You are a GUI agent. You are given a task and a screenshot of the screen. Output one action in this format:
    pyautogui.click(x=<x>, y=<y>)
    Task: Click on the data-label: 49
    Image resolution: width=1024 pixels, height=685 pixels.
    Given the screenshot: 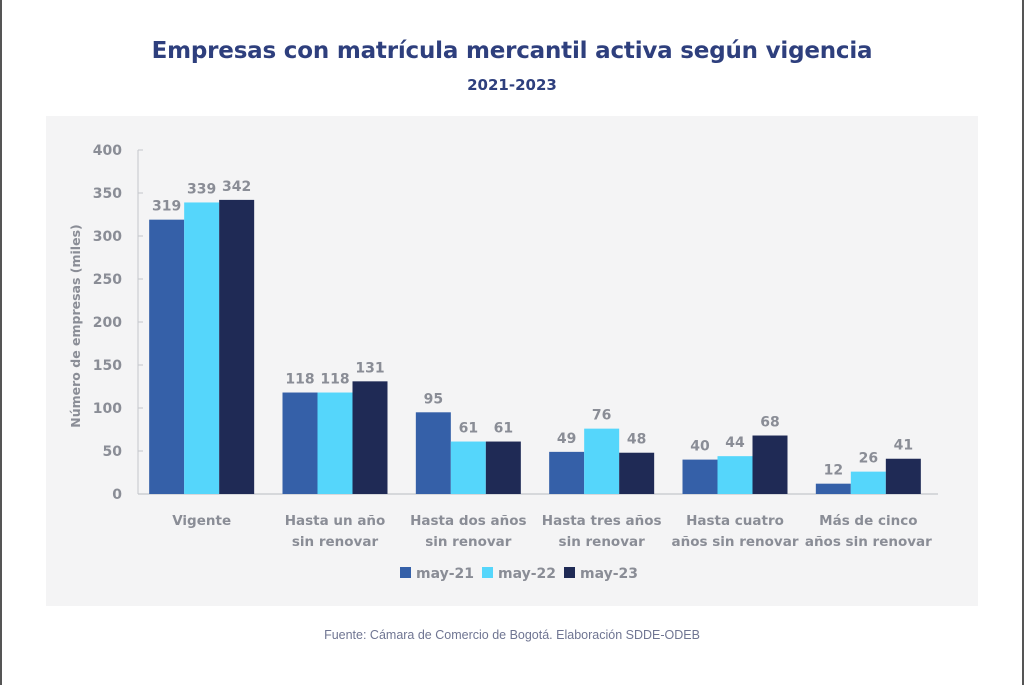 What is the action you would take?
    pyautogui.click(x=566, y=439)
    